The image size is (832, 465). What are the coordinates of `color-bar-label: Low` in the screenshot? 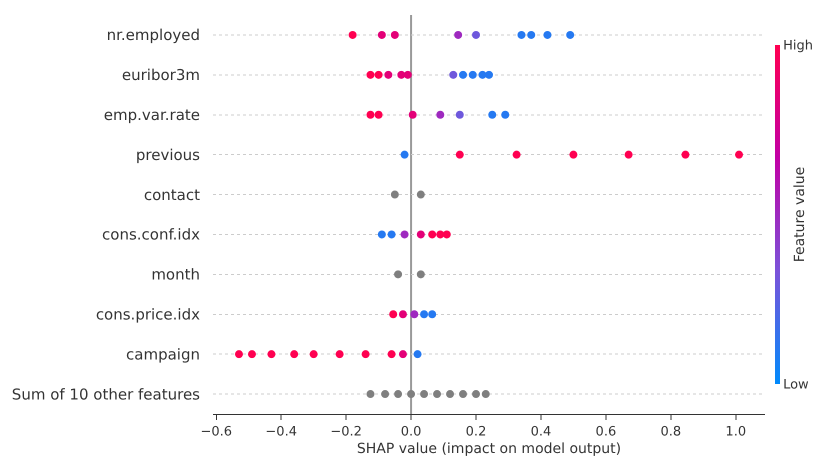 It's located at (796, 385).